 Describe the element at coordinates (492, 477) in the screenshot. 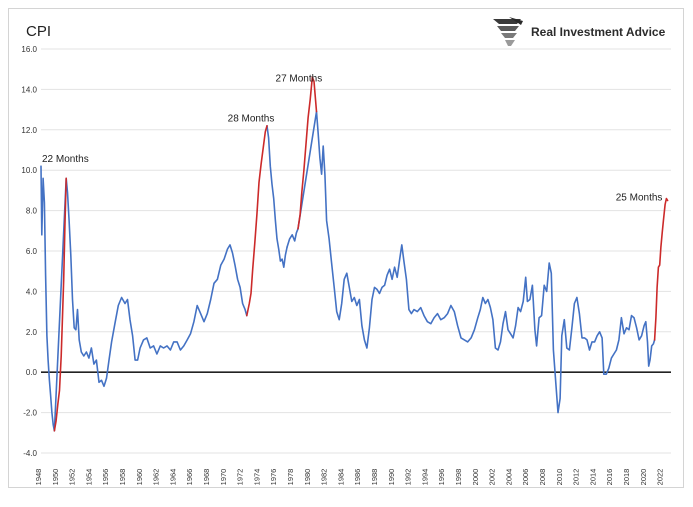

I see `x-tick-label: 2002` at that location.